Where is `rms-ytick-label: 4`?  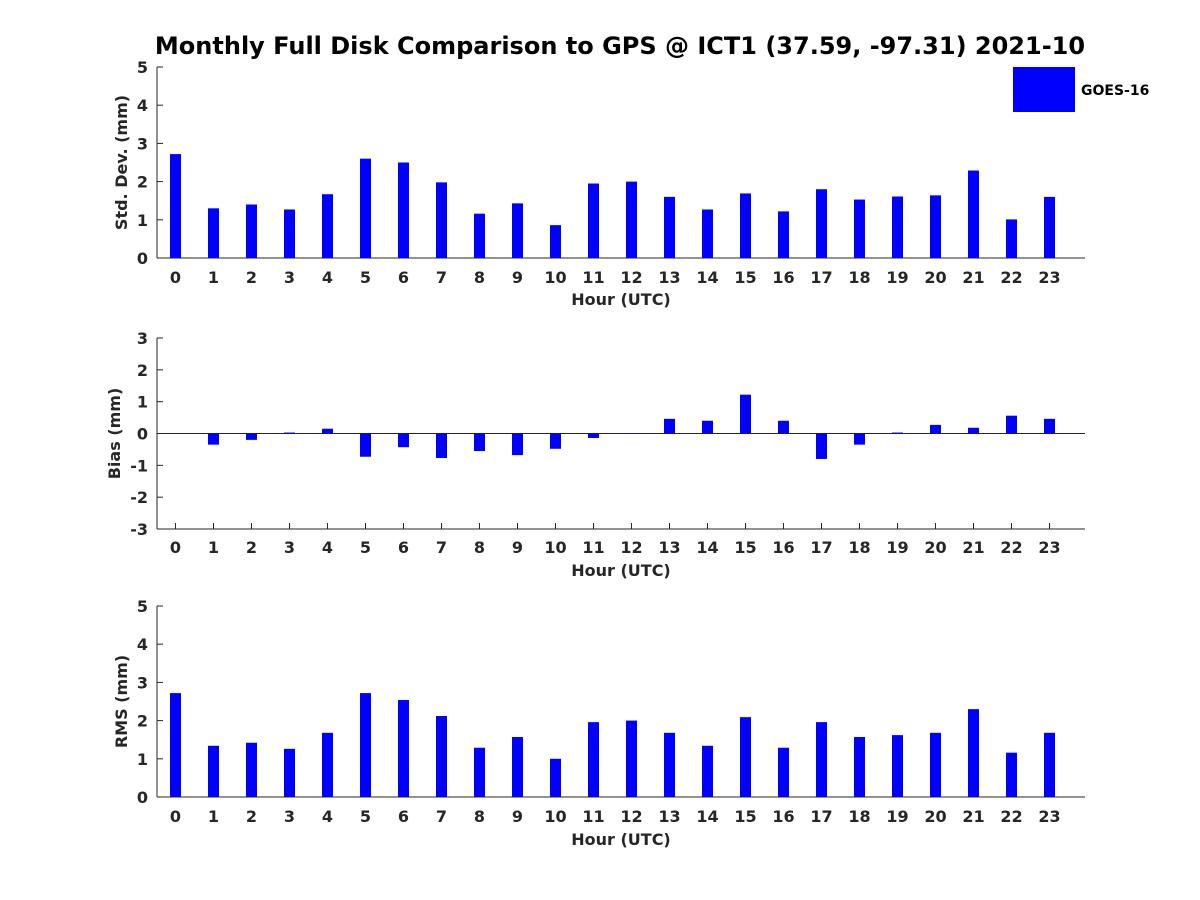
rms-ytick-label: 4 is located at coordinates (142, 644).